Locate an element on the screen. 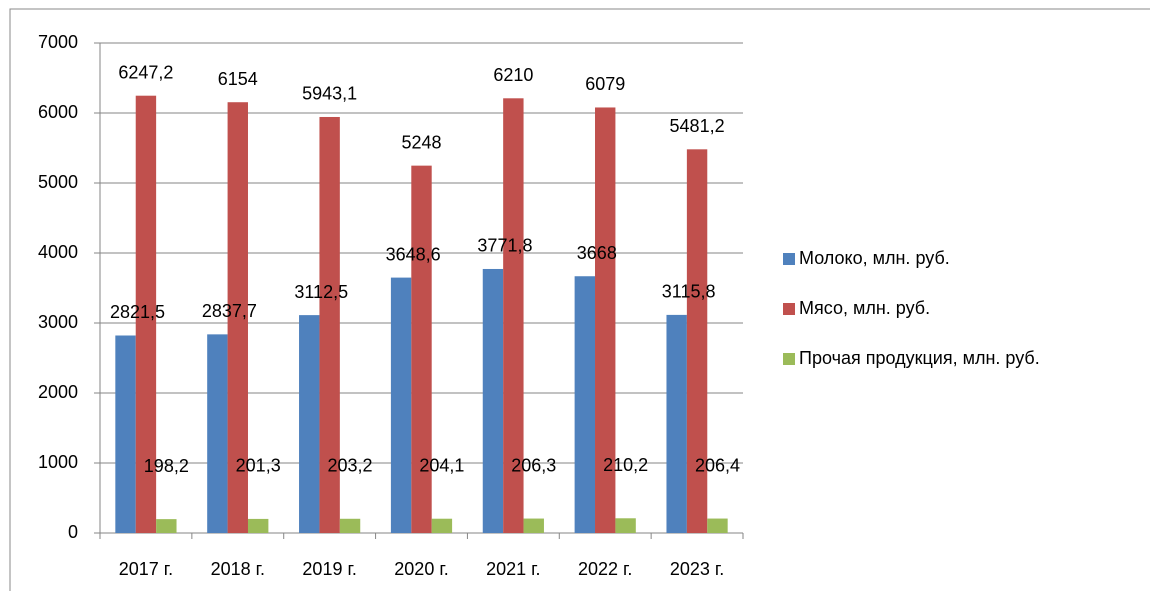  y-tick-label: 0 is located at coordinates (73, 532).